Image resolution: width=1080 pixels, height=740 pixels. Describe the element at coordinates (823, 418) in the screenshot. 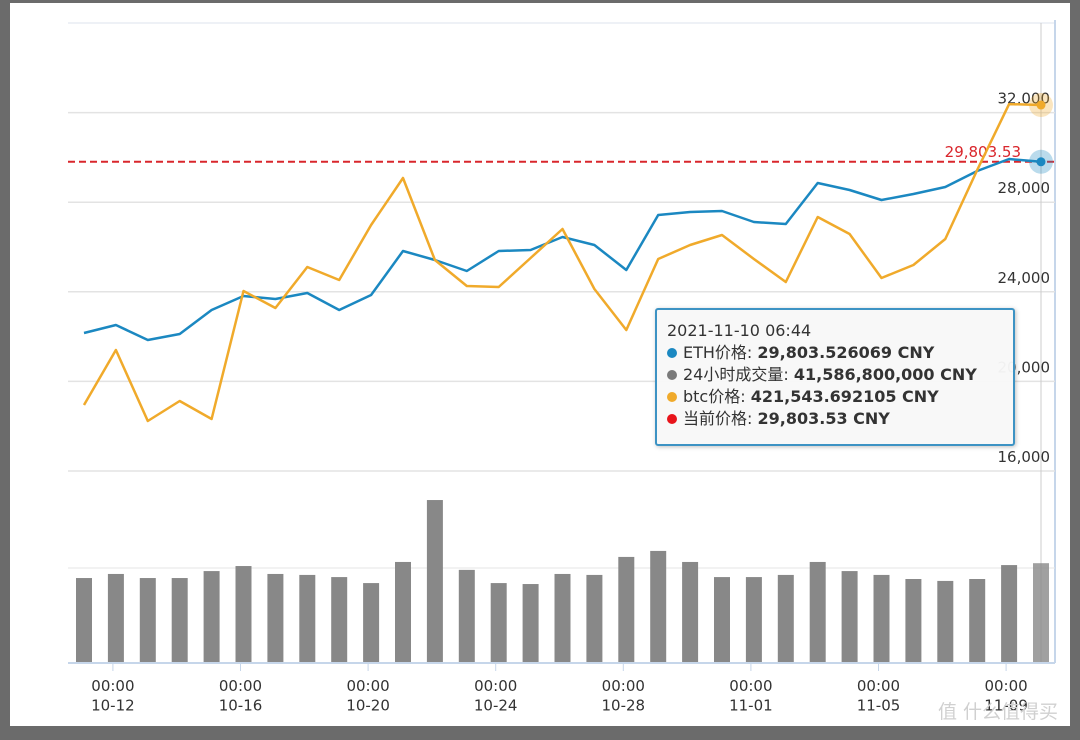

I see `tooltip-value: 29,803.53 CNY` at that location.